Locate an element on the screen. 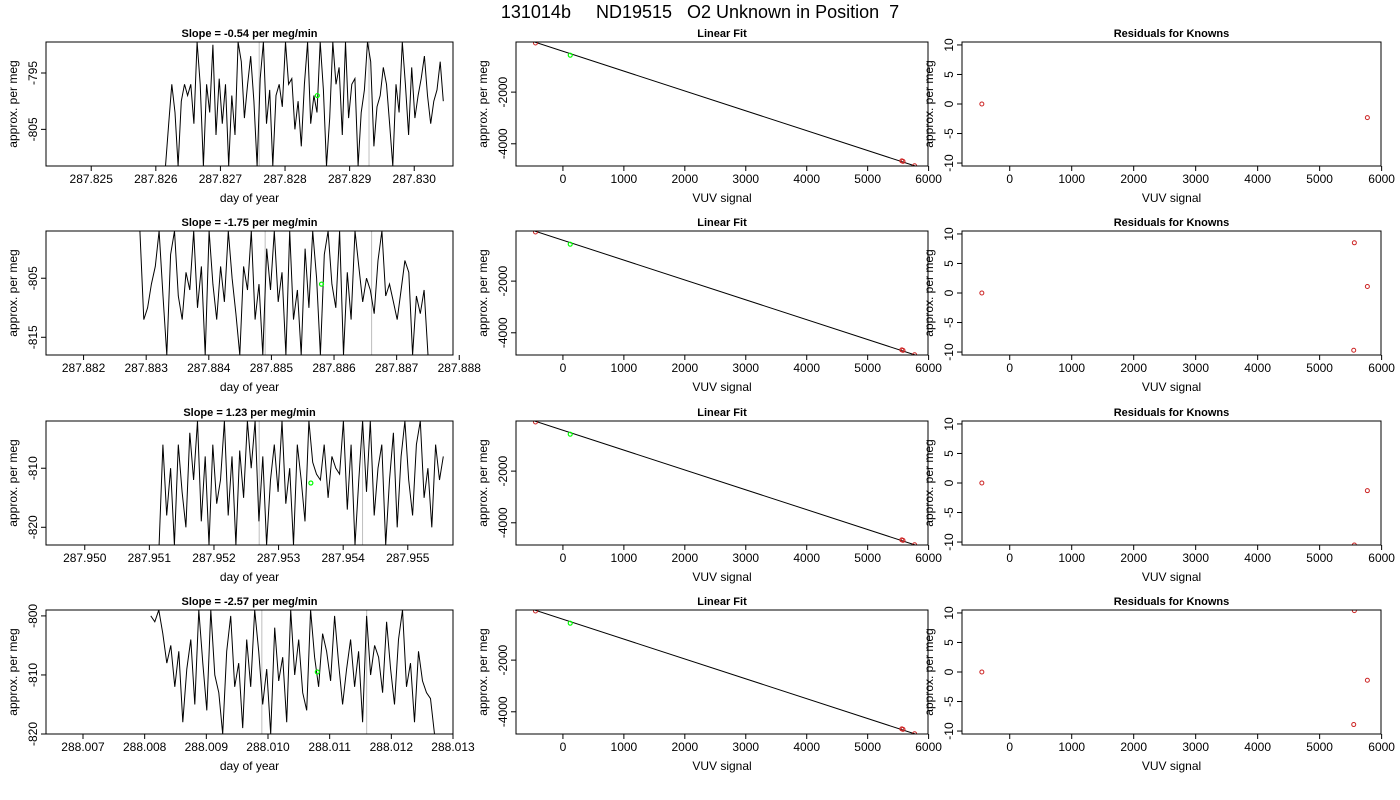 This screenshot has width=1400, height=800. x-tick-label: 288.010 is located at coordinates (268, 747).